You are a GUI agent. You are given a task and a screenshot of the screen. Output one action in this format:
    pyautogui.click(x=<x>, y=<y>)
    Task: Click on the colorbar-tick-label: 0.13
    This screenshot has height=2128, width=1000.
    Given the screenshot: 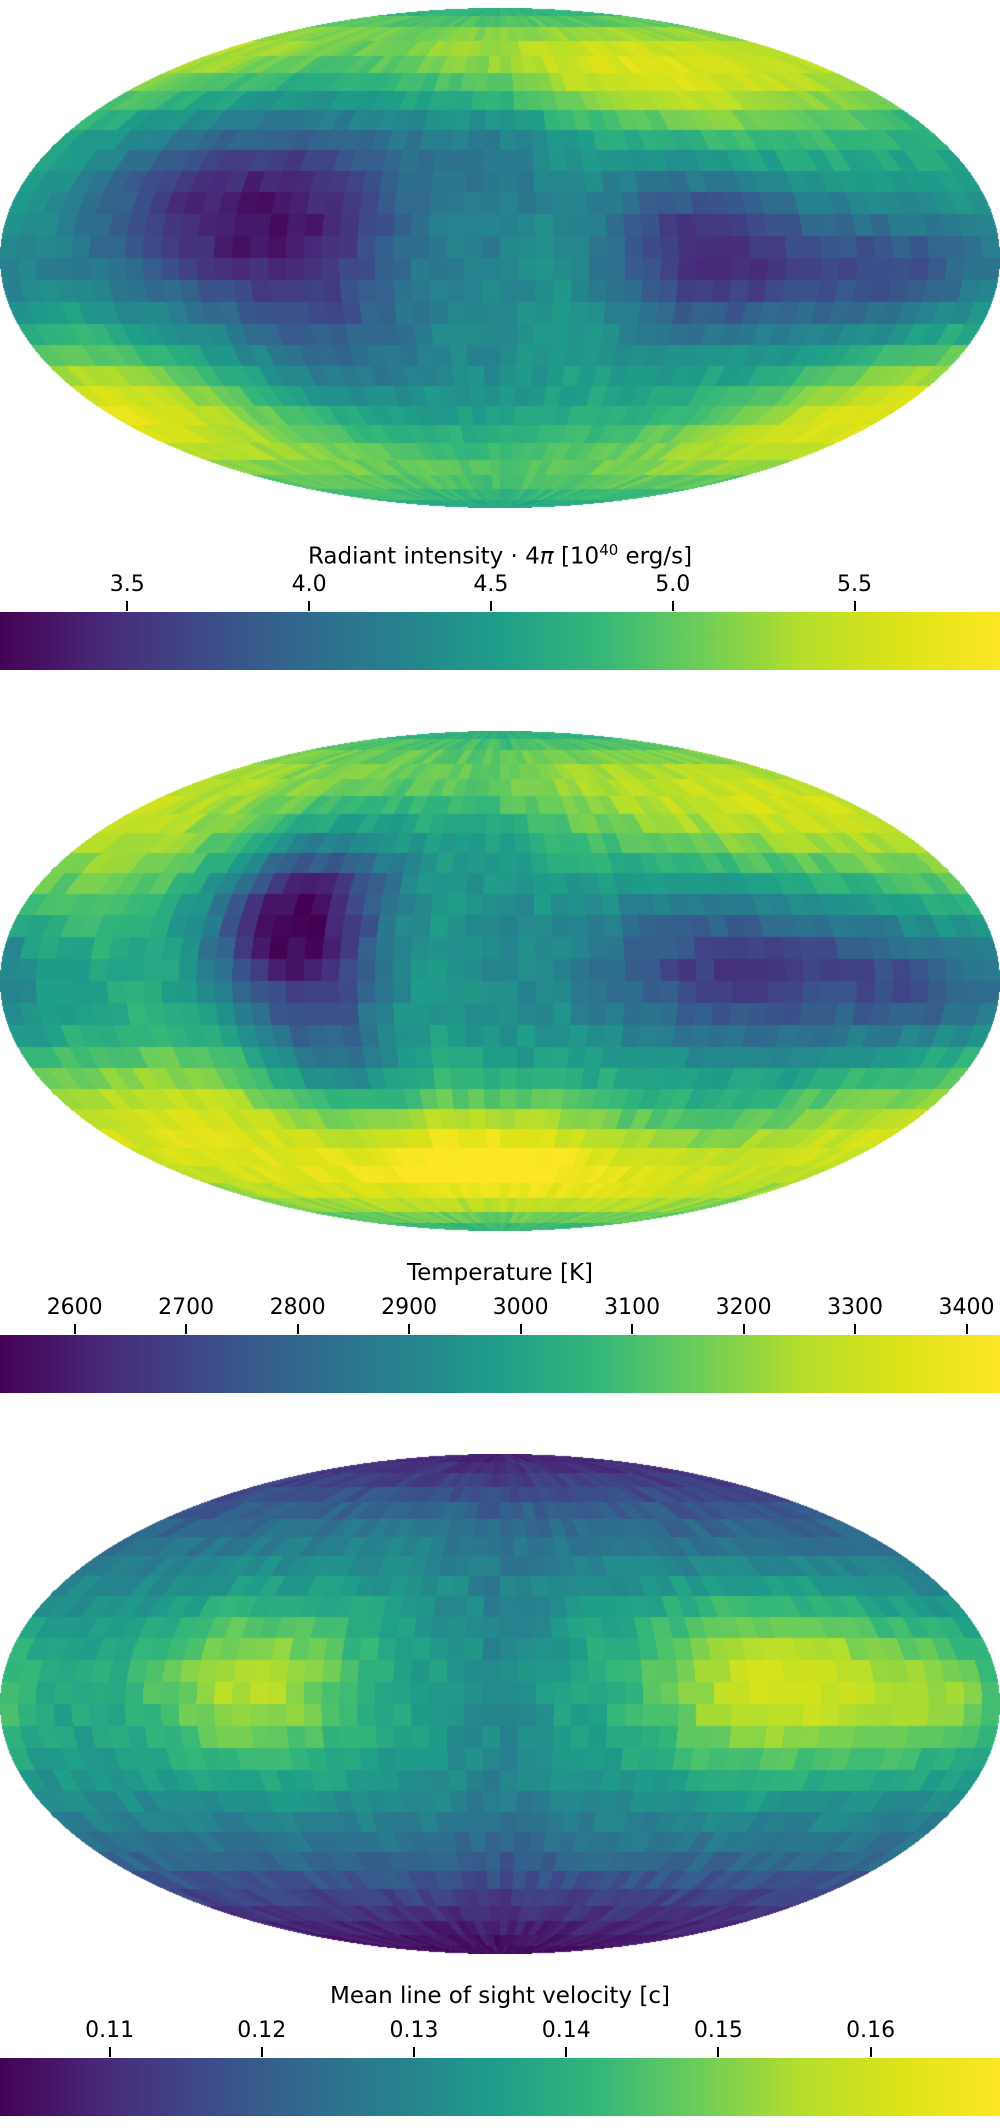 What is the action you would take?
    pyautogui.click(x=414, y=2030)
    